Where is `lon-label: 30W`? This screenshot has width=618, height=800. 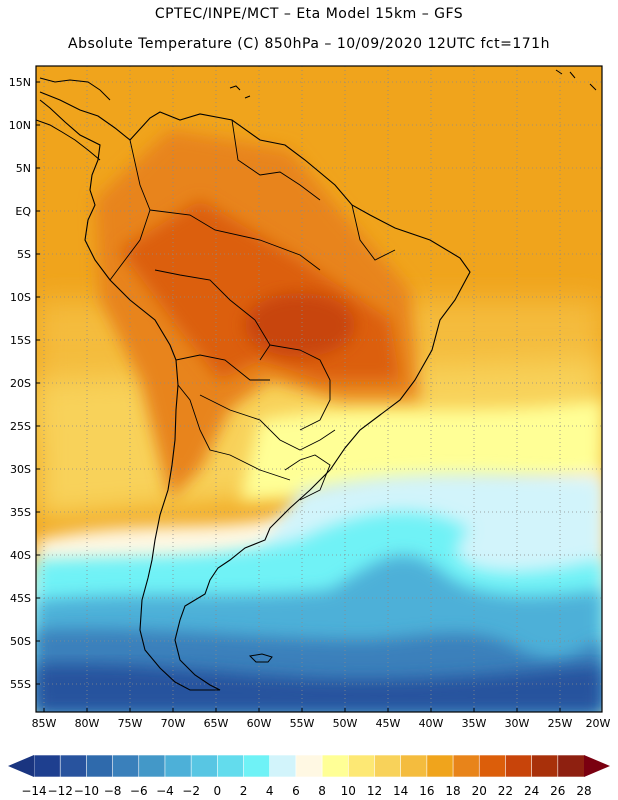
lon-label: 30W is located at coordinates (517, 723).